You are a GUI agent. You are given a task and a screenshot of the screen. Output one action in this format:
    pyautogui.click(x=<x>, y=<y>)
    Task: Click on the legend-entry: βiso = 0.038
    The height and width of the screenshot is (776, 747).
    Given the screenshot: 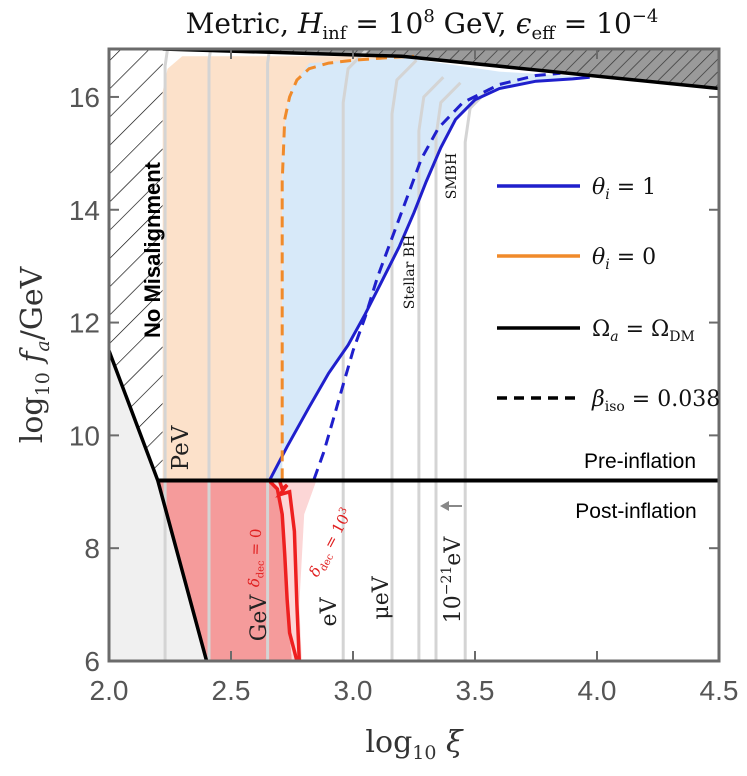 What is the action you would take?
    pyautogui.click(x=608, y=401)
    